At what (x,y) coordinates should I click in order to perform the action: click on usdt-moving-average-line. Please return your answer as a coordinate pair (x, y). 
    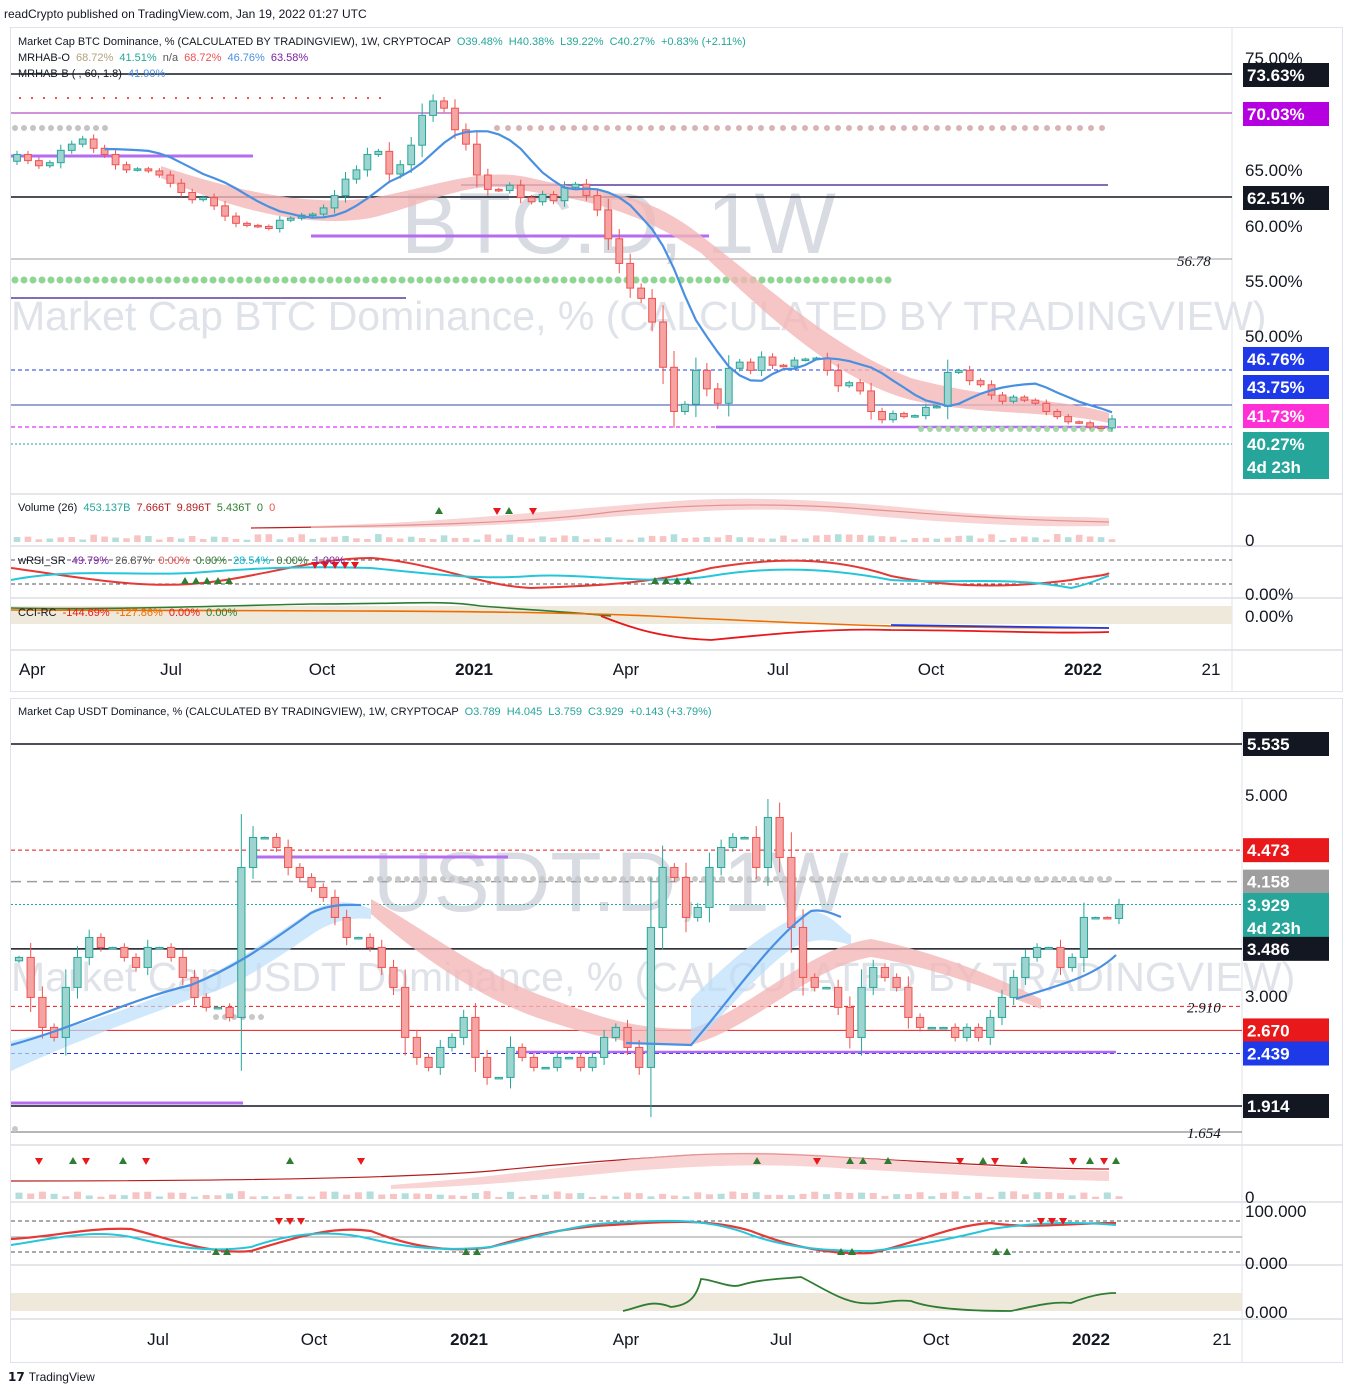
    Looking at the image, I should click on (186, 975).